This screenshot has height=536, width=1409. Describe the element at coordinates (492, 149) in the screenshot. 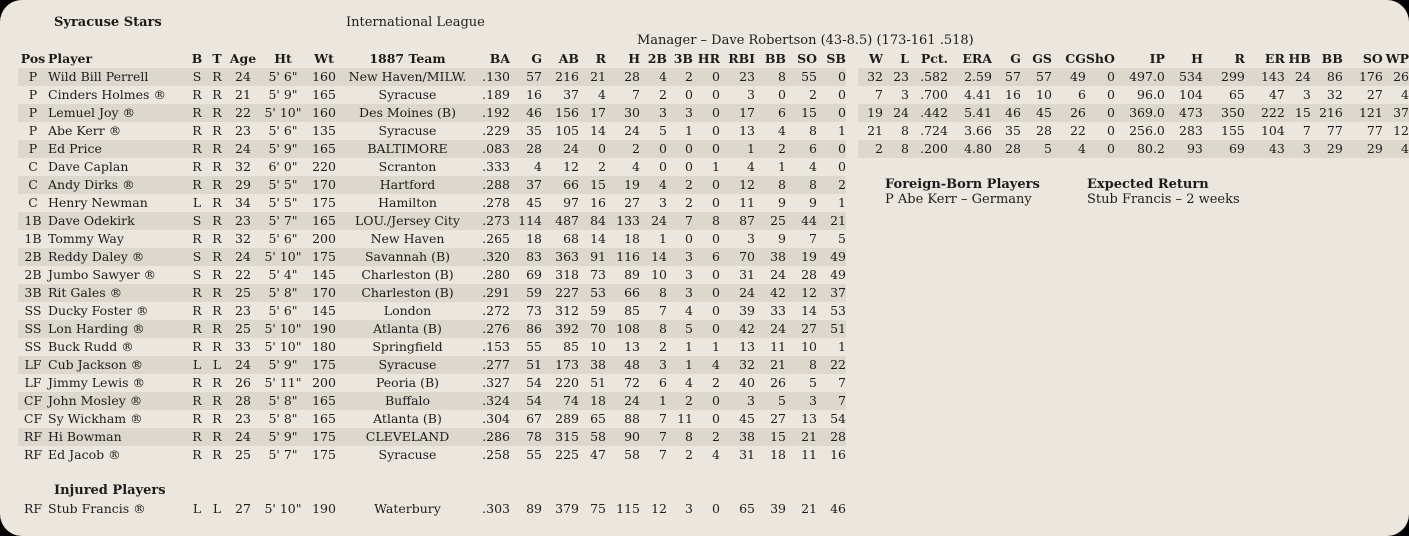

I see `table-cell: .083` at that location.